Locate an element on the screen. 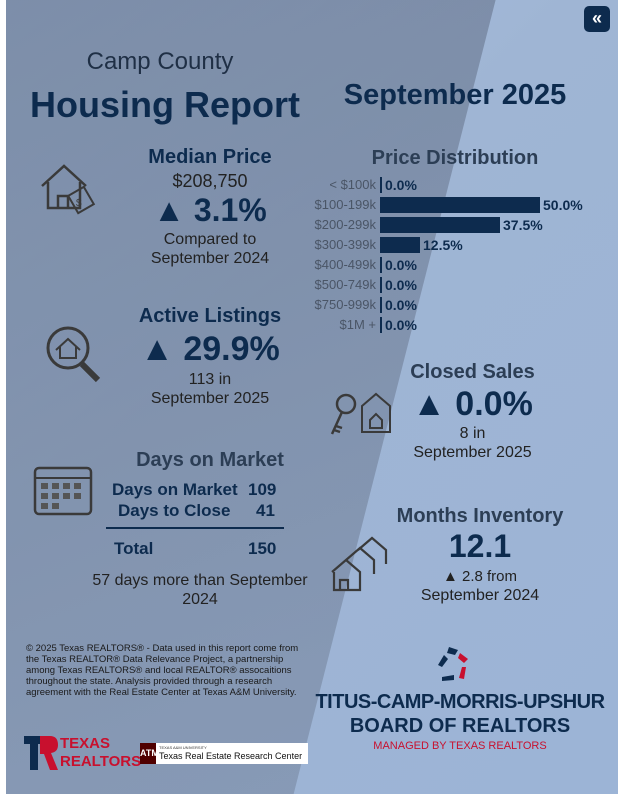 This screenshot has width=618, height=800. months-inventory-title: Months Inventory is located at coordinates (480, 516).